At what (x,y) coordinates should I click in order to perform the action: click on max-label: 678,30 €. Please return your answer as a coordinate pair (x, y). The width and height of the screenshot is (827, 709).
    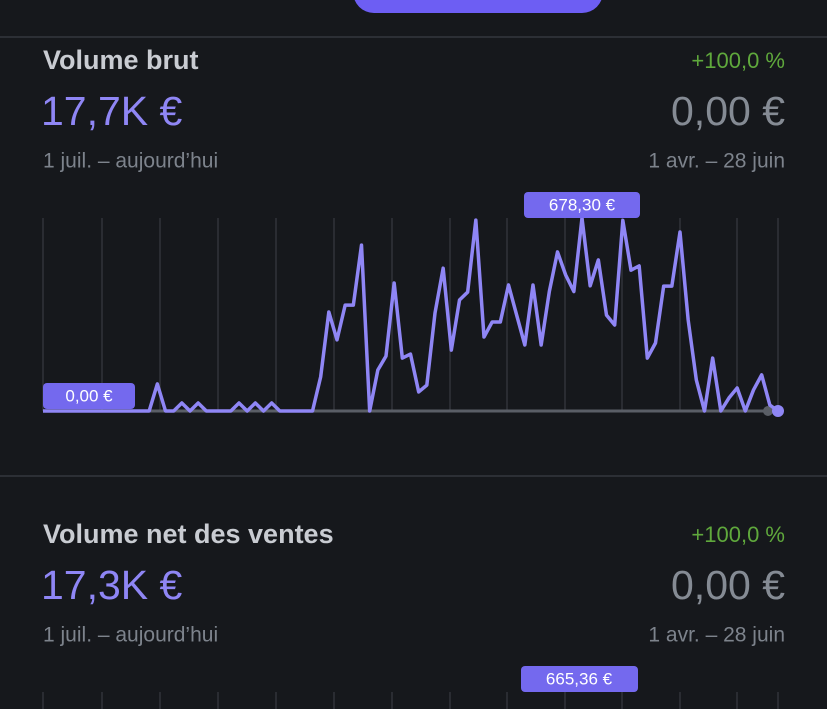
    Looking at the image, I should click on (582, 204).